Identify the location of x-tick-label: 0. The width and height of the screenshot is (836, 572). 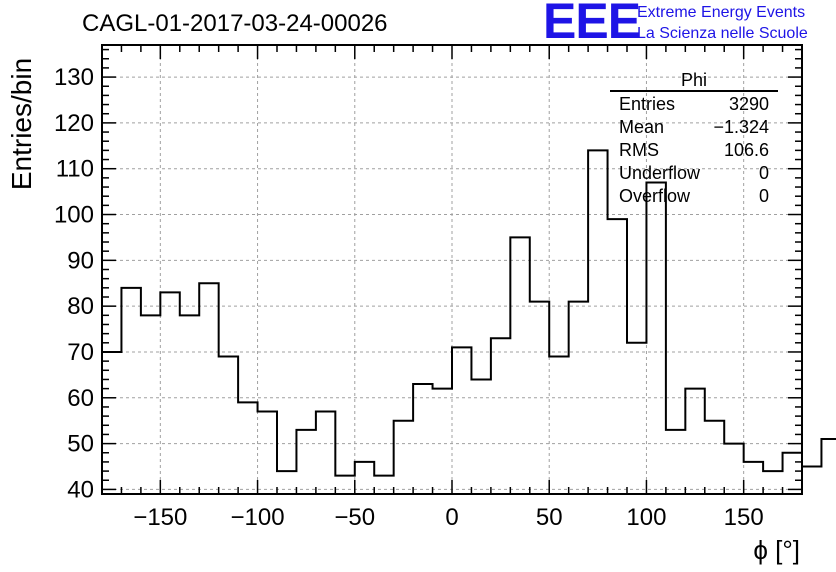
(451, 517).